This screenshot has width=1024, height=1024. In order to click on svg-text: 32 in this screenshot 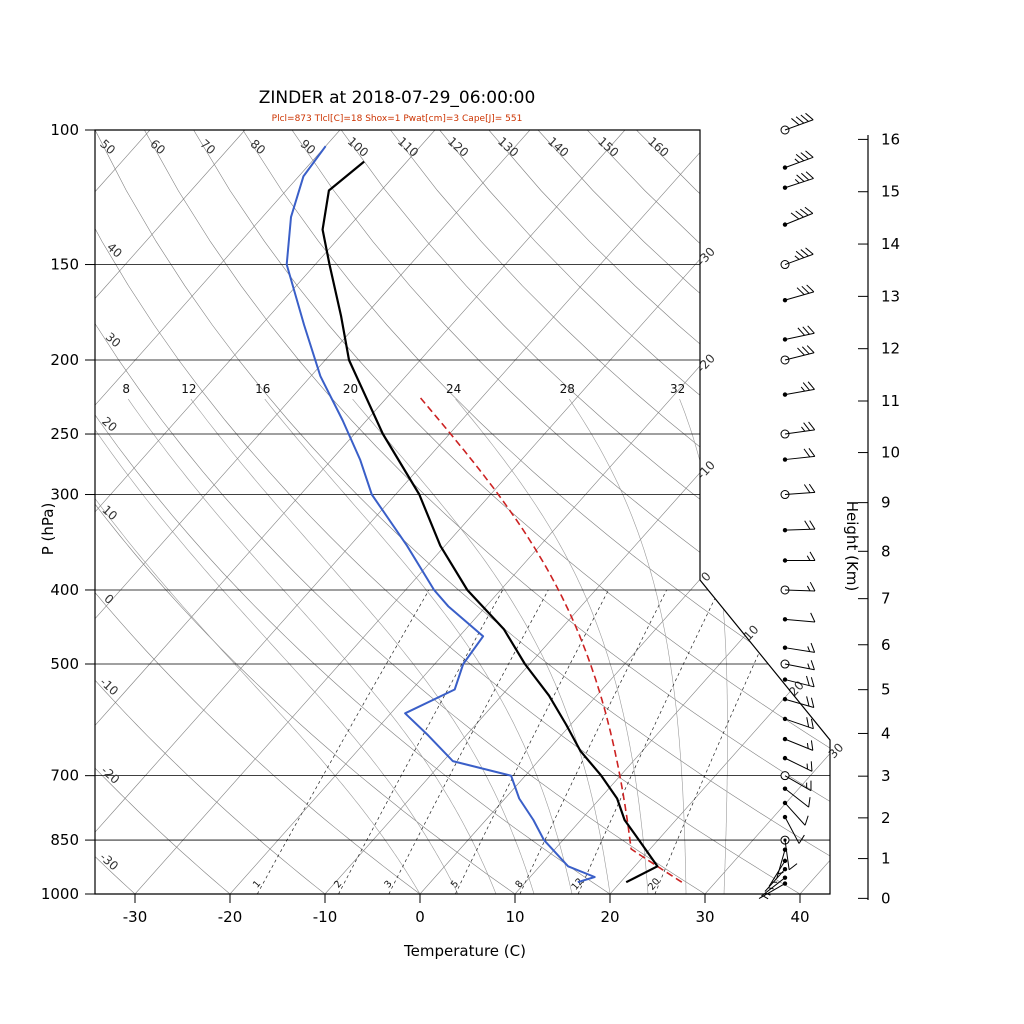, I will do `click(677, 389)`.